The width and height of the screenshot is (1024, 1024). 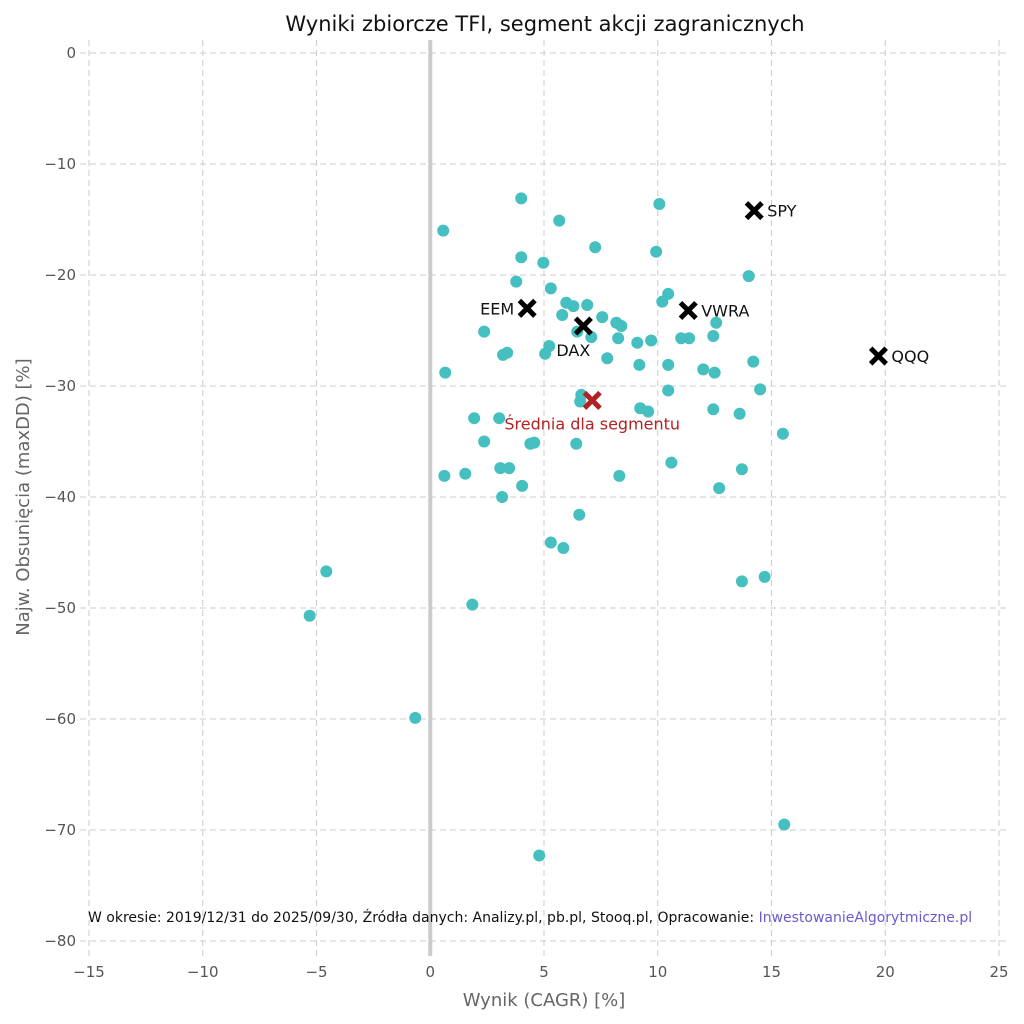 What do you see at coordinates (60, 830) in the screenshot?
I see `y-tick-label: −70` at bounding box center [60, 830].